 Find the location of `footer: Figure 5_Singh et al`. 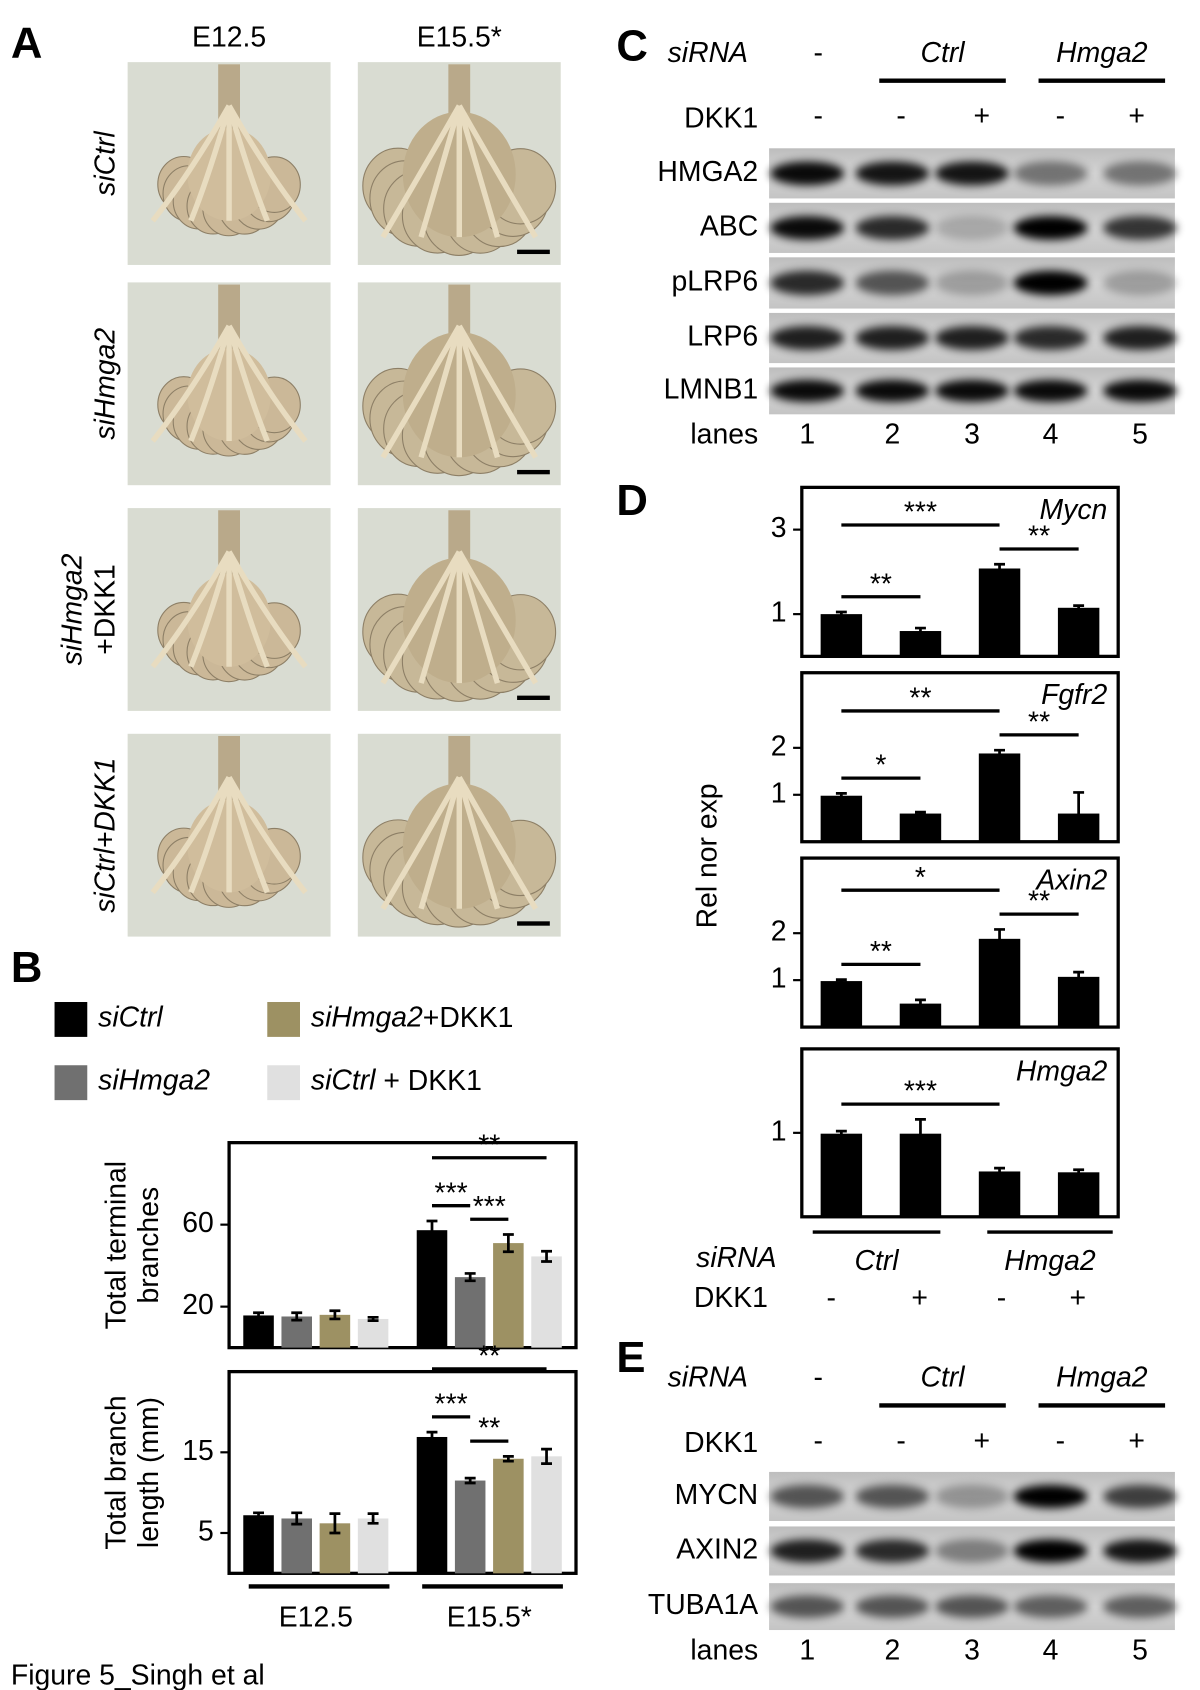

footer: Figure 5_Singh et al is located at coordinates (138, 1674).